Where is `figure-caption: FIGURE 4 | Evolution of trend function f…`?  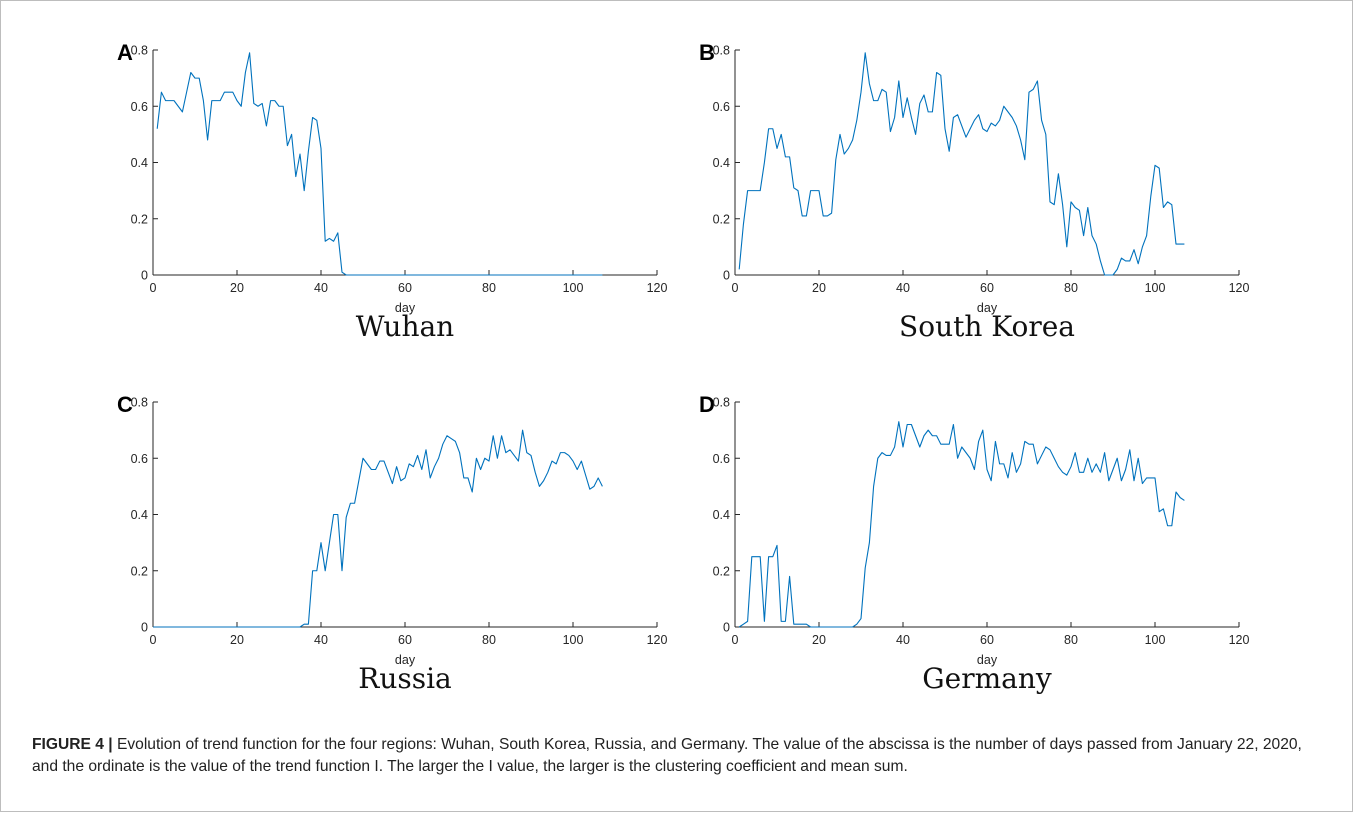
figure-caption: FIGURE 4 | Evolution of trend function f… is located at coordinates (677, 756).